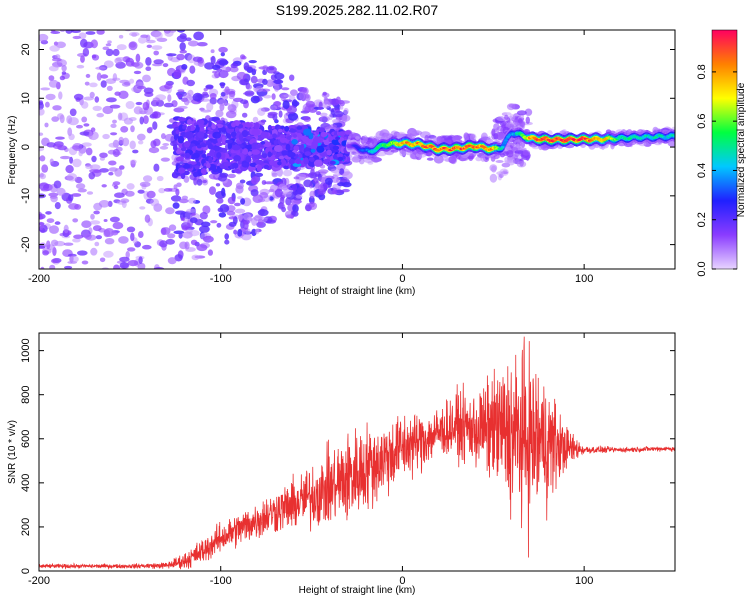 Image resolution: width=750 pixels, height=600 pixels. I want to click on colorbar-tick-label: 0.4, so click(702, 170).